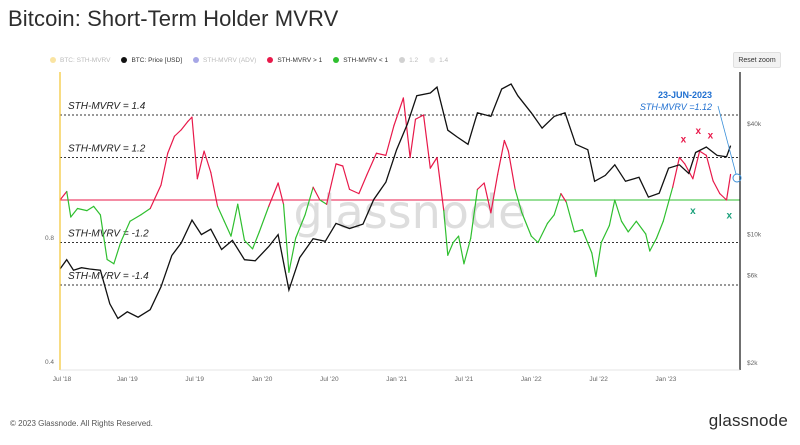 The width and height of the screenshot is (800, 445). What do you see at coordinates (107, 149) in the screenshot?
I see `reference-line-label: STH-MVRV = 1.2` at bounding box center [107, 149].